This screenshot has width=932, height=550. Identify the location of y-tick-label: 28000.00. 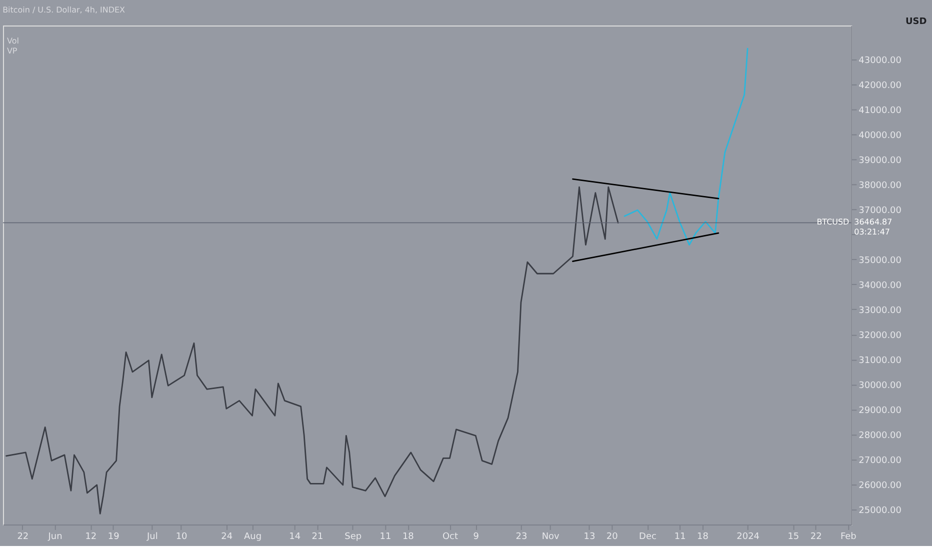
(880, 435).